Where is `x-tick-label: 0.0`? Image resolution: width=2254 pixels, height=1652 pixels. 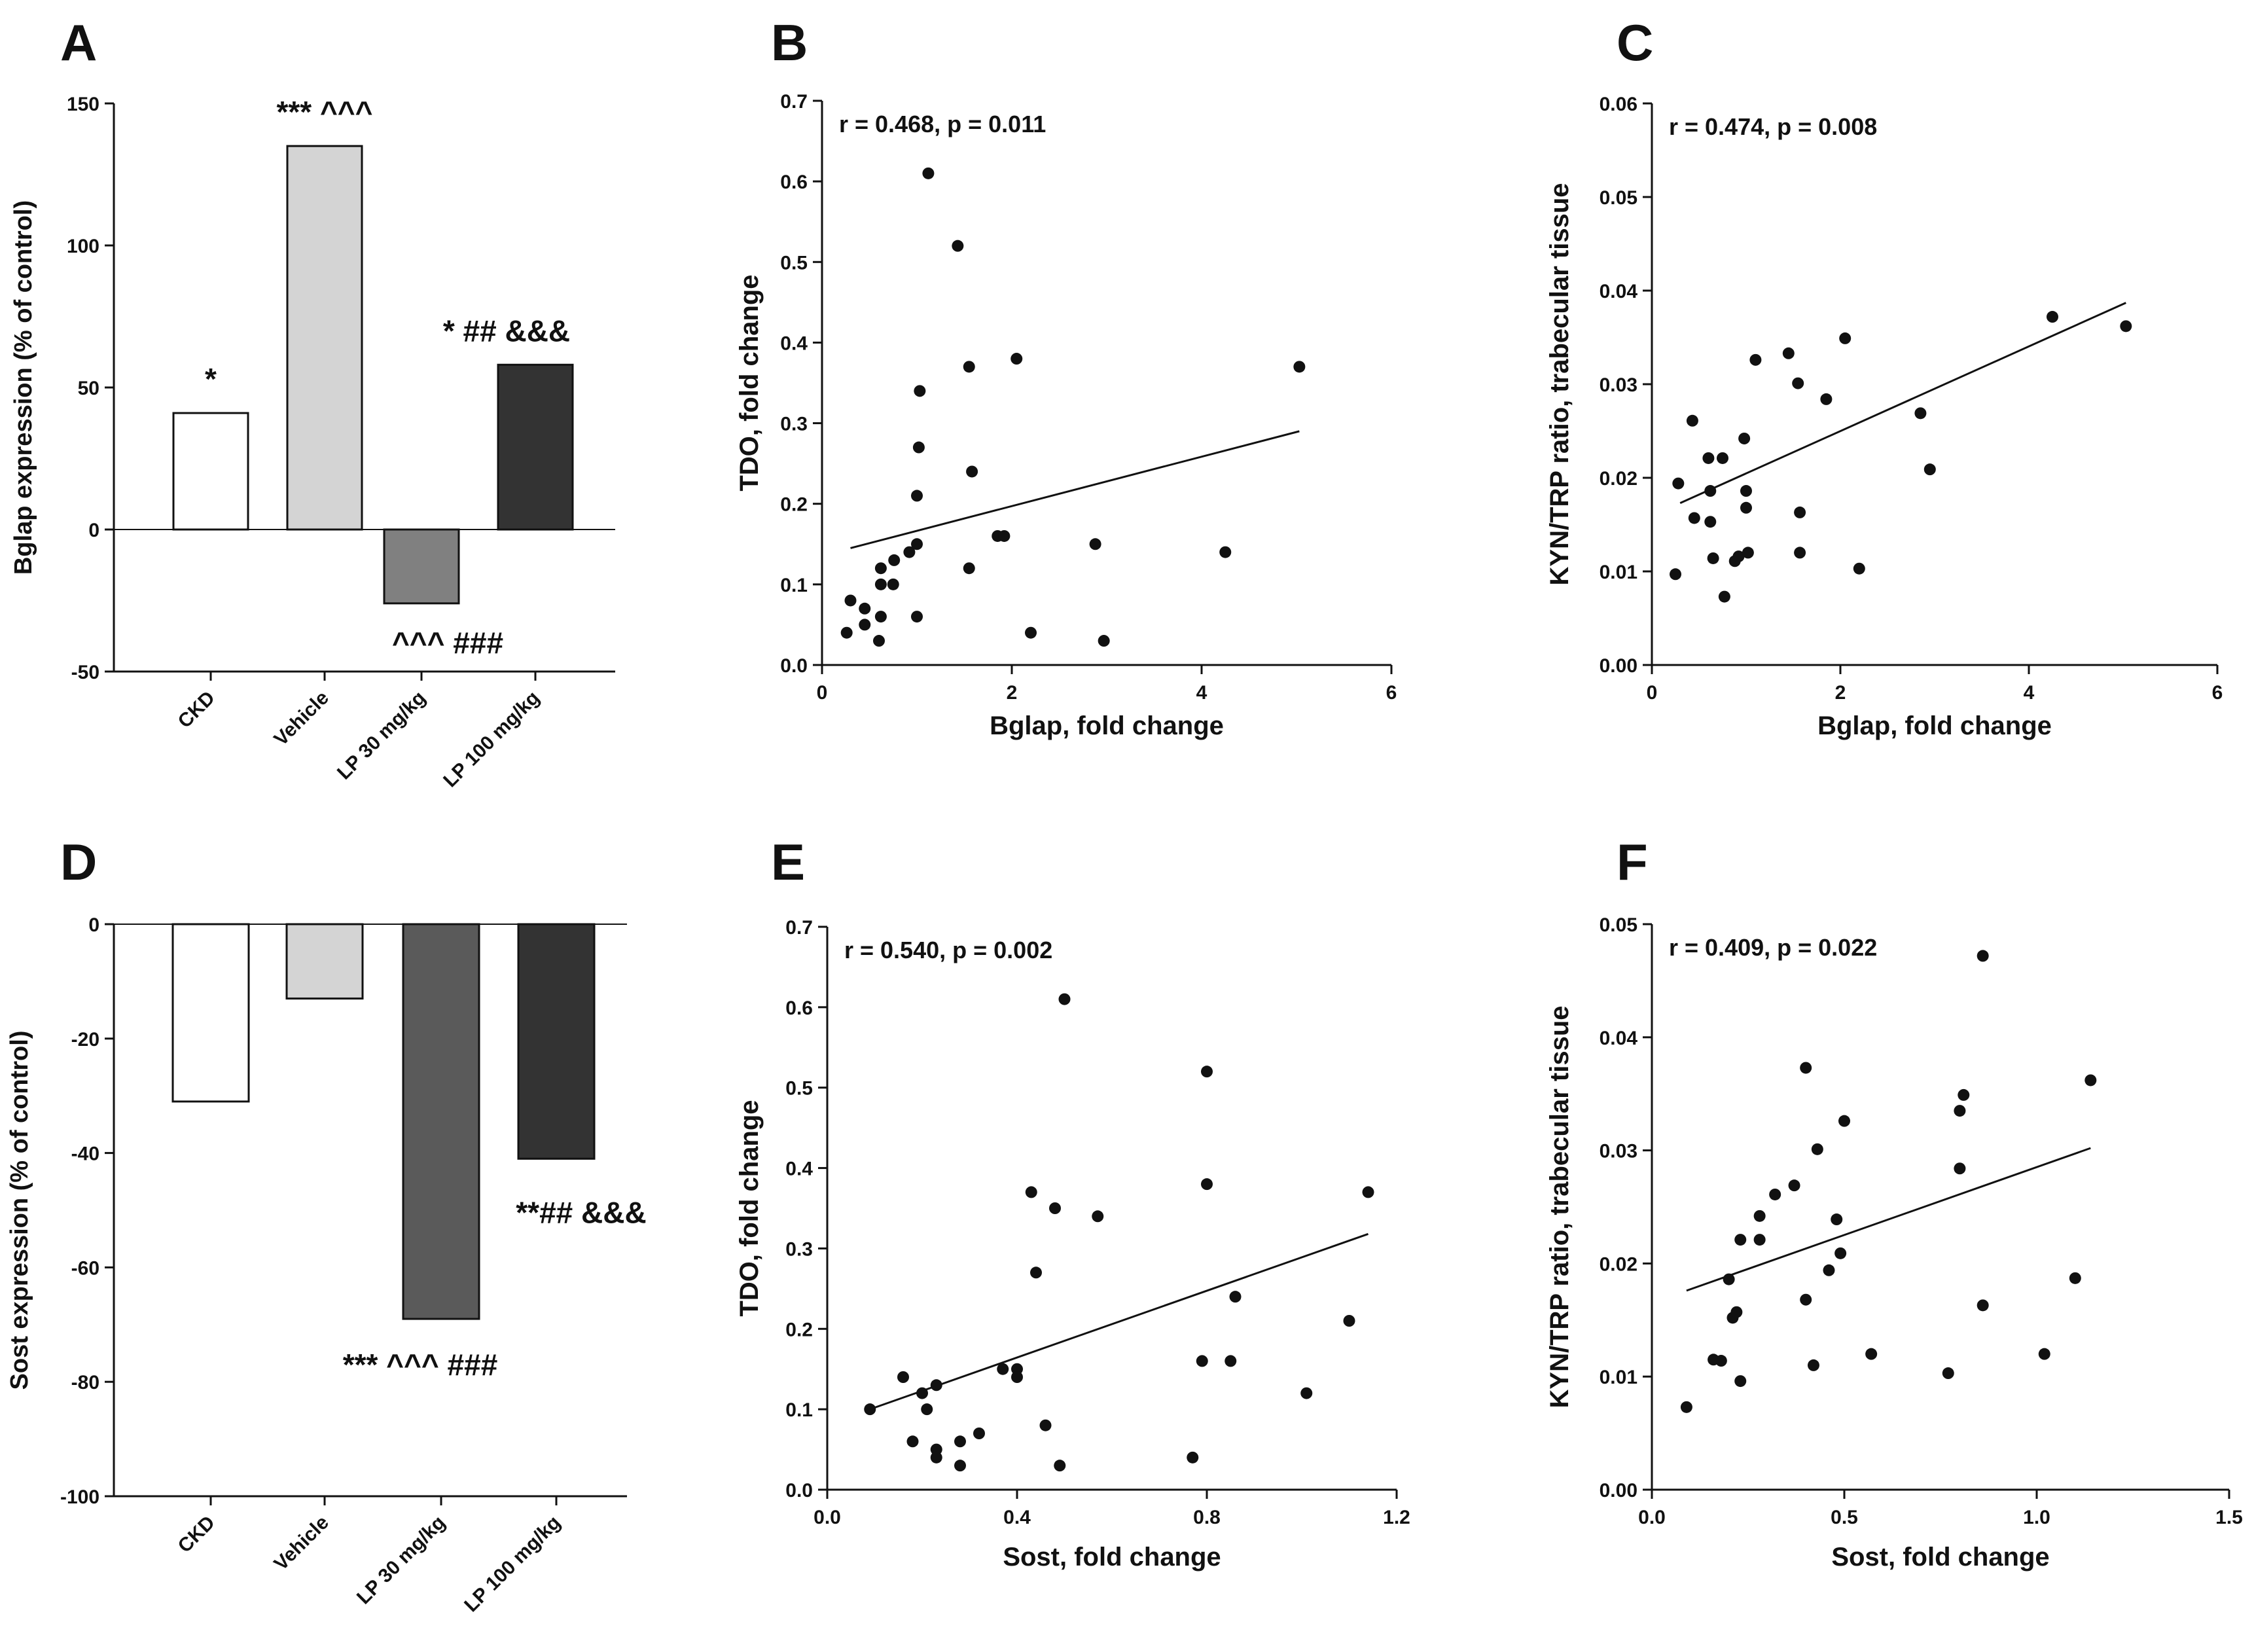 x-tick-label: 0.0 is located at coordinates (827, 1517).